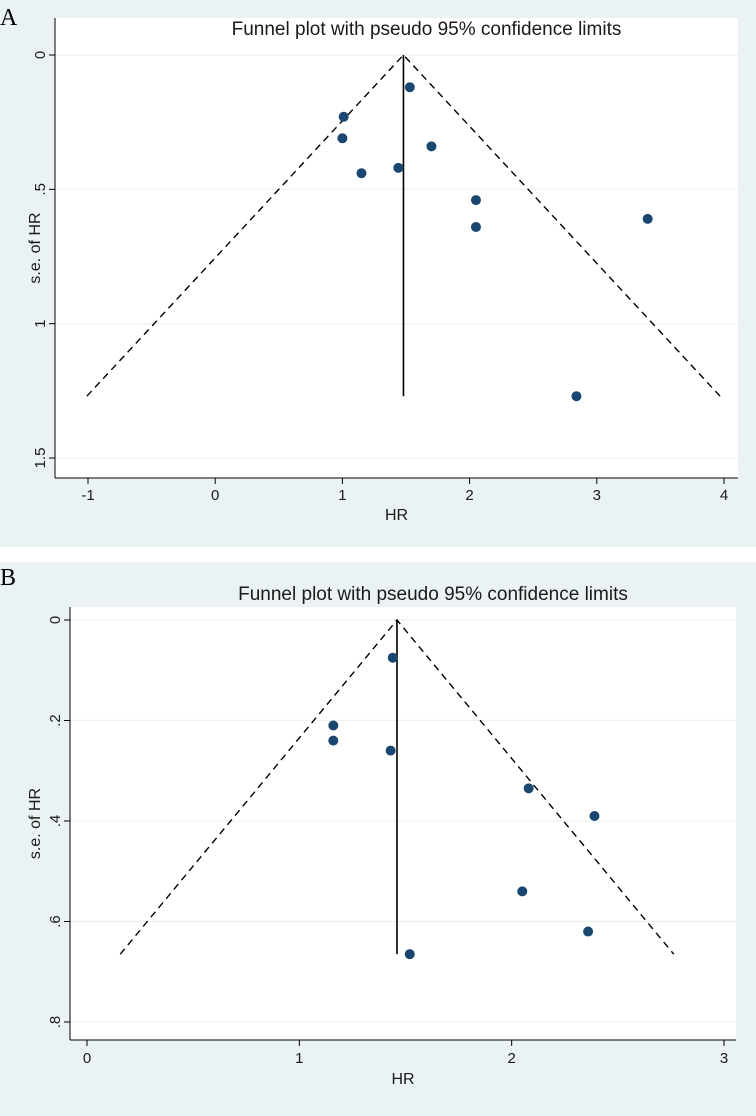  I want to click on x-tick-label: 4, so click(724, 495).